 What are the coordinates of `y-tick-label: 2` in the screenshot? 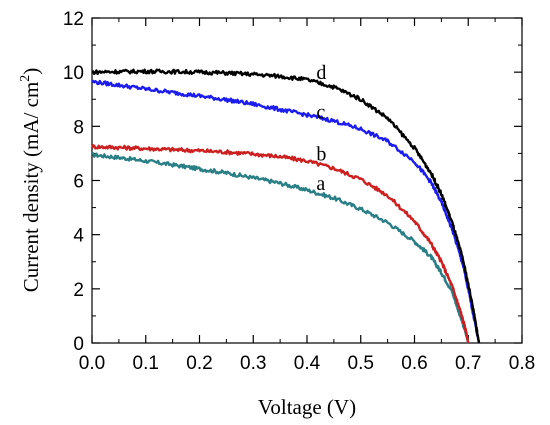 It's located at (78, 290).